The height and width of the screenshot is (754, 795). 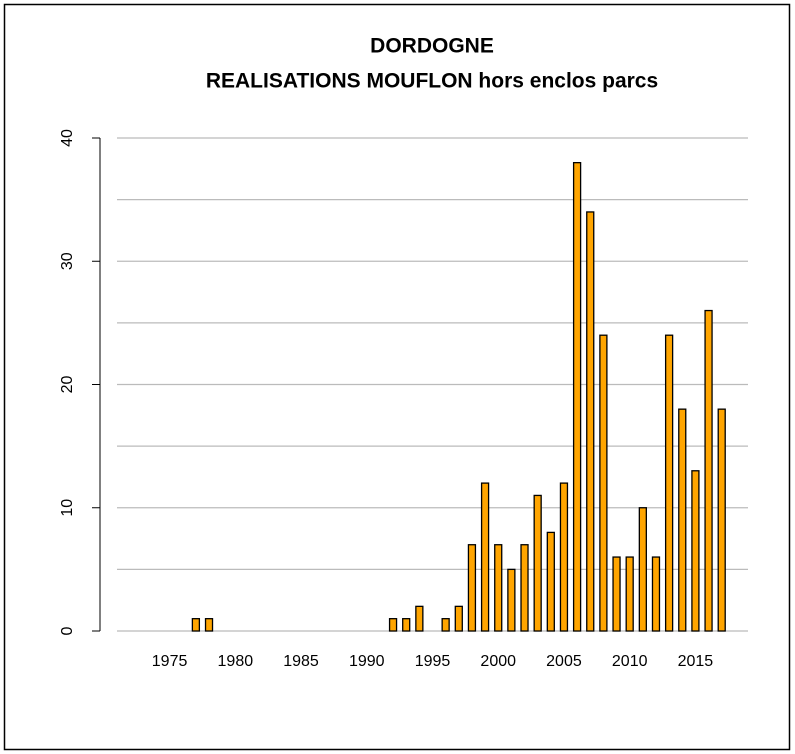 I want to click on x-tick-label: 2005, so click(x=564, y=661).